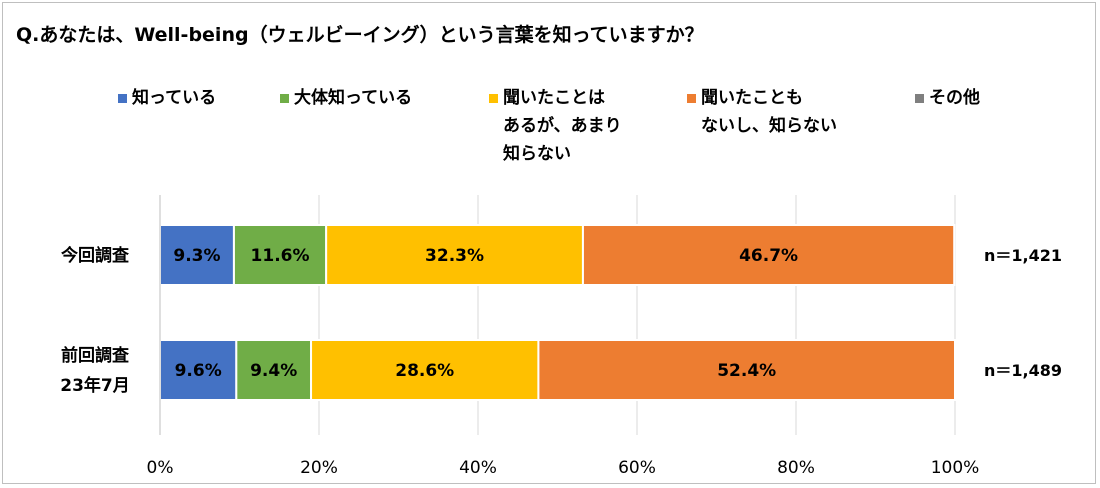 Image resolution: width=1100 pixels, height=488 pixels. I want to click on data-label: 9.3%, so click(196, 256).